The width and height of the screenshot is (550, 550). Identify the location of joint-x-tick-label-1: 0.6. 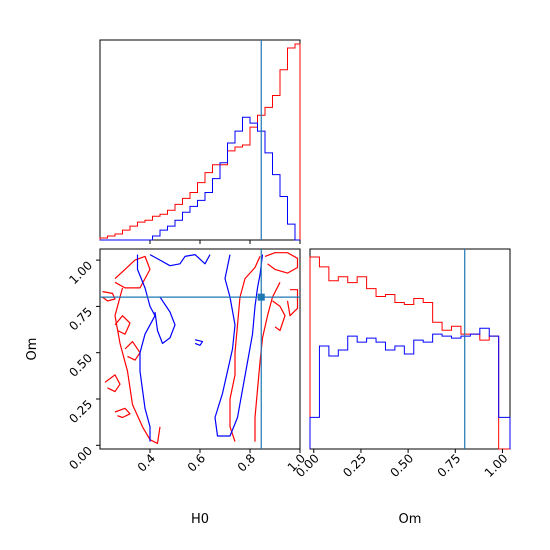
(196, 462).